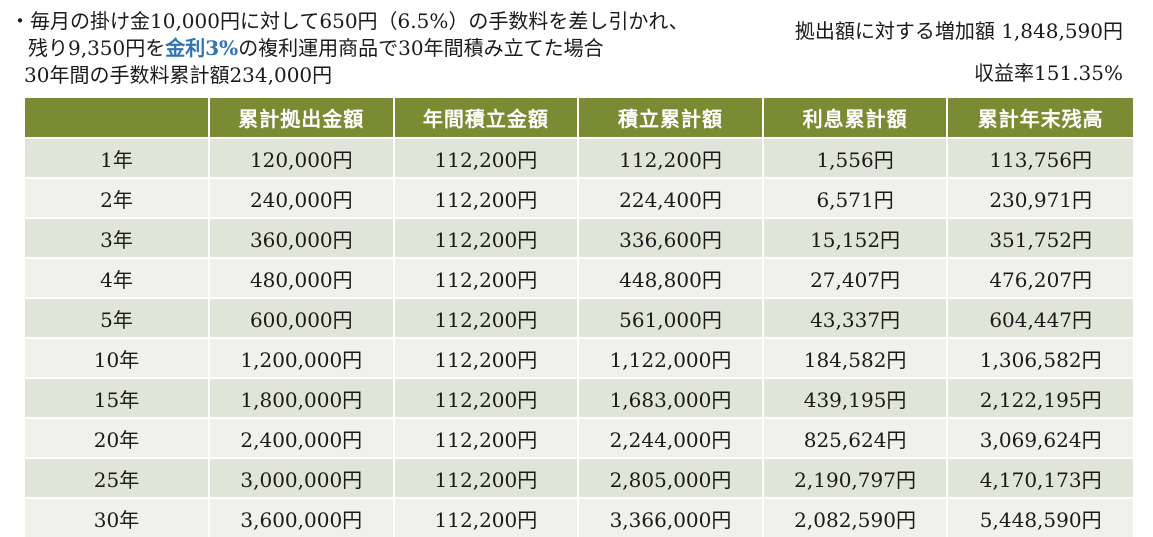 This screenshot has width=1153, height=537. I want to click on year-cell: 1年, so click(117, 157).